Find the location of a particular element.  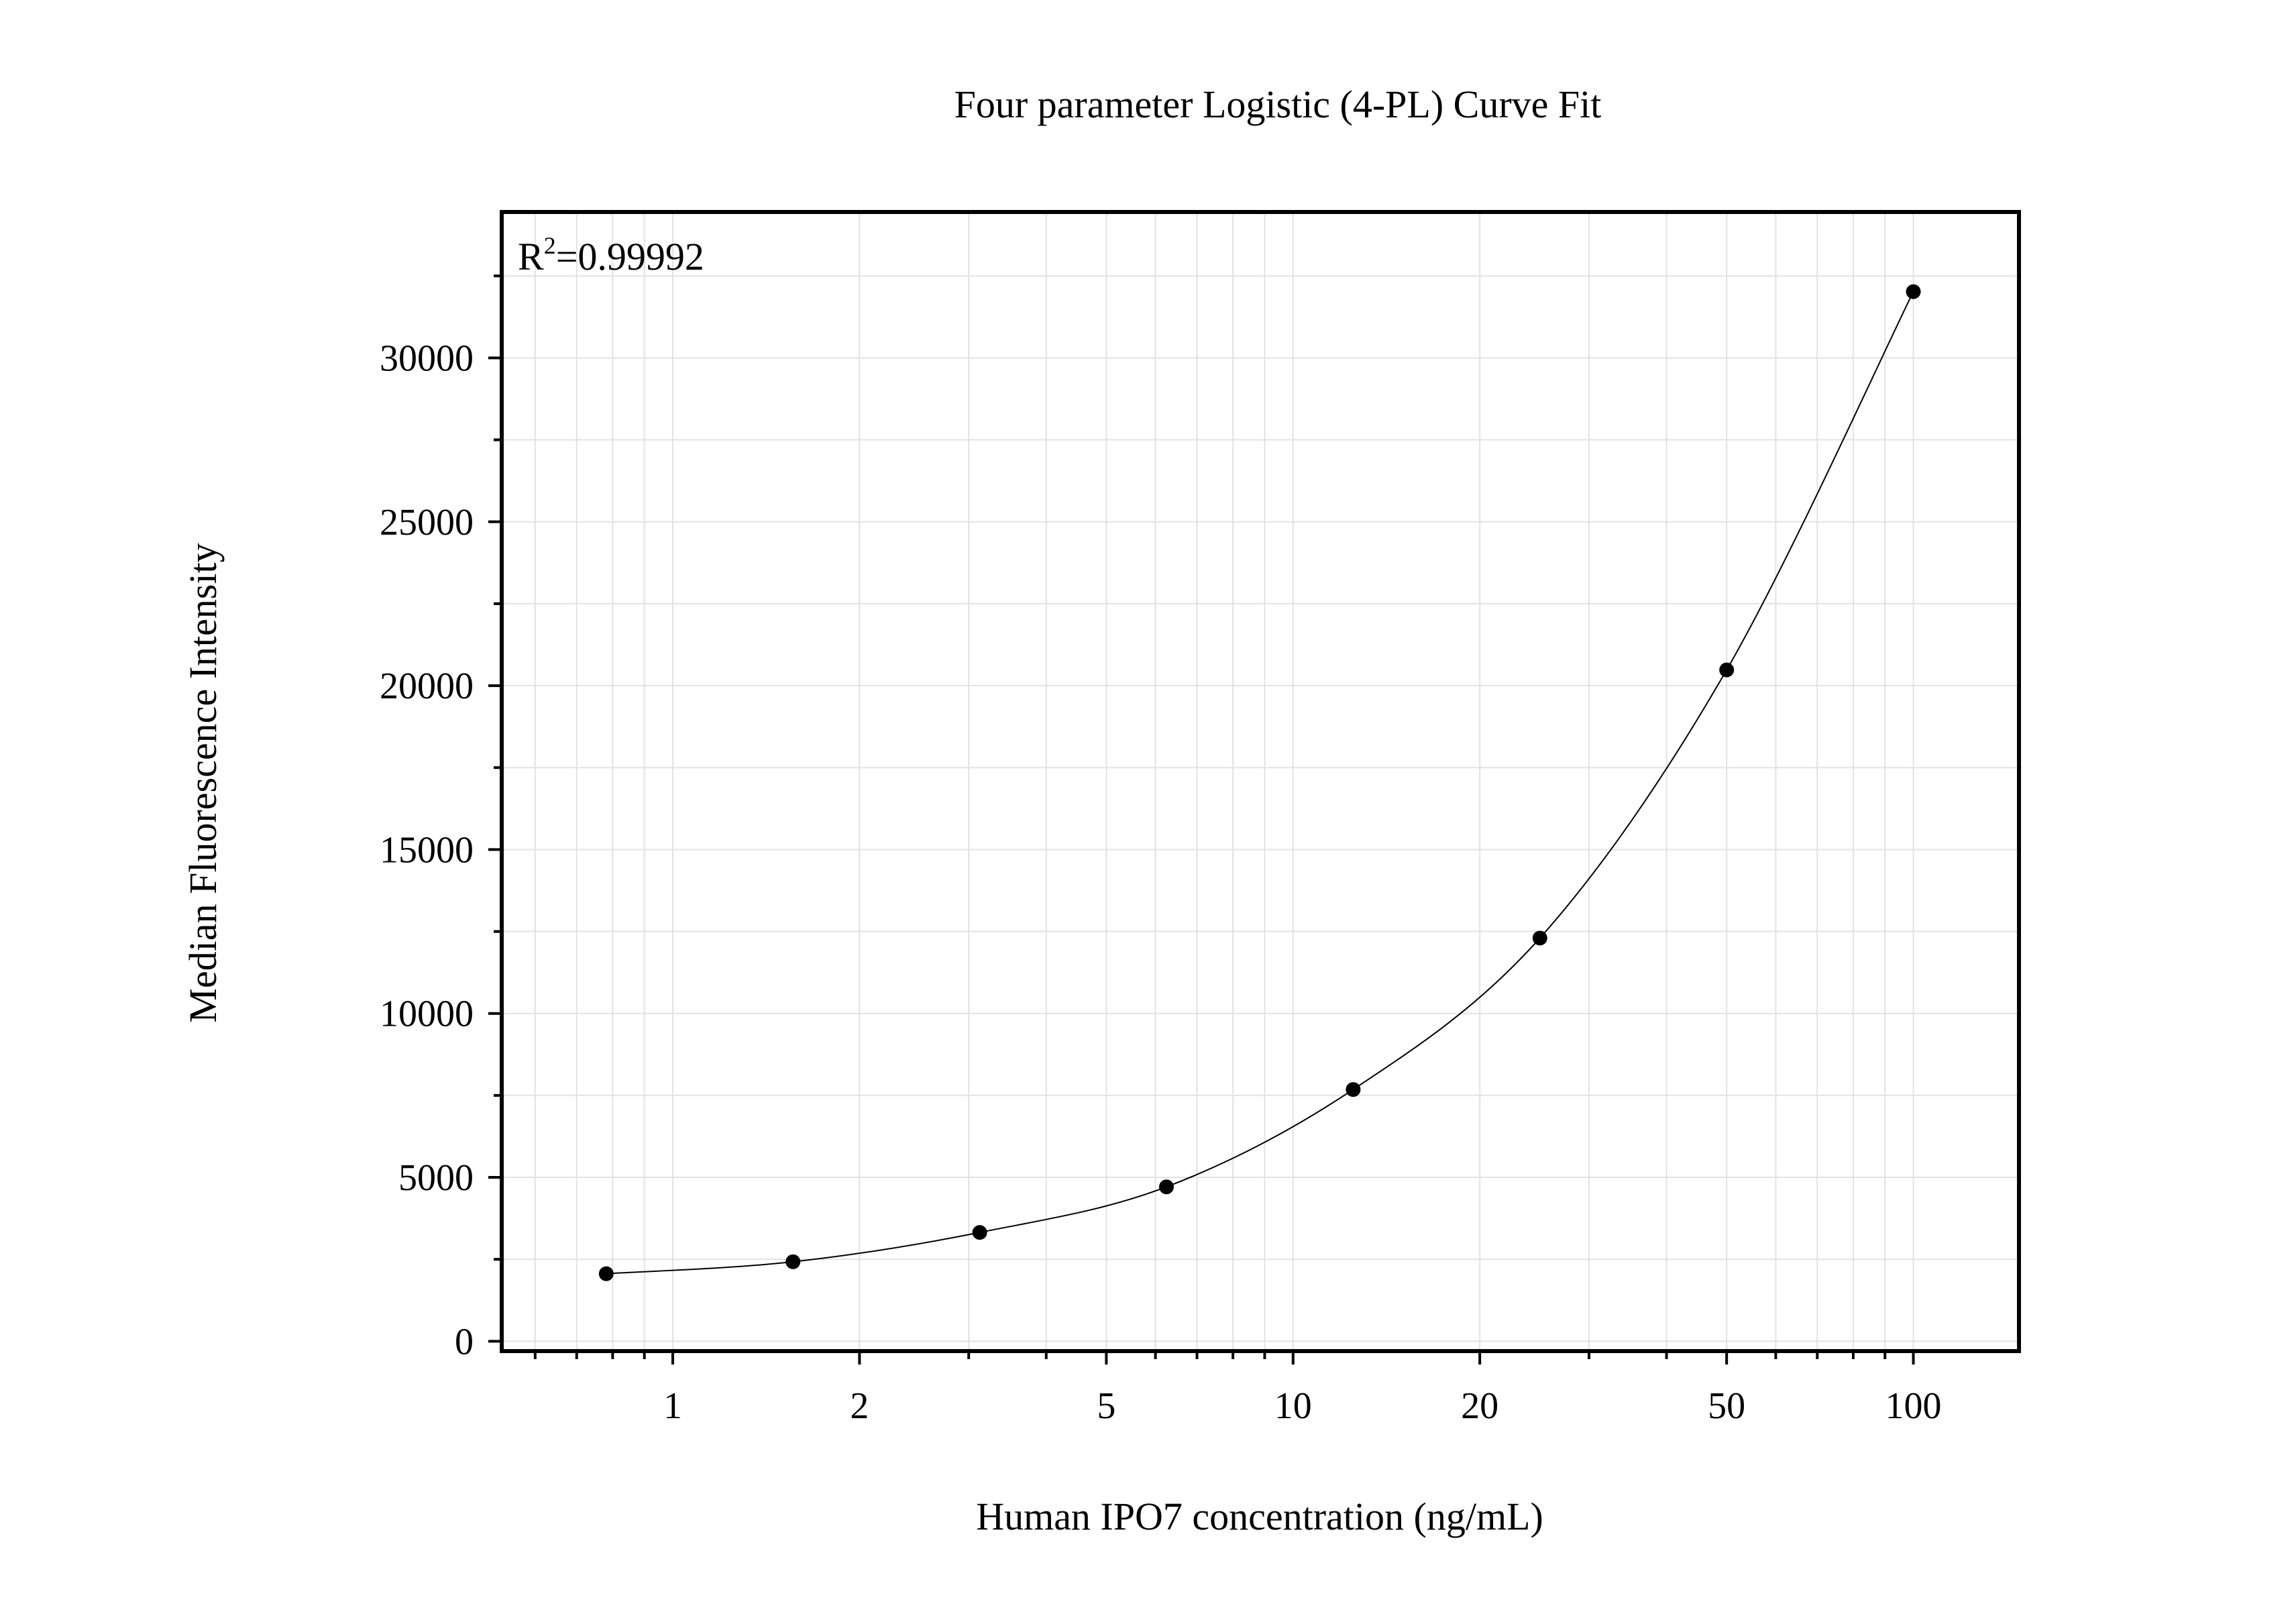

y-tick-label: 10000 is located at coordinates (427, 1014).